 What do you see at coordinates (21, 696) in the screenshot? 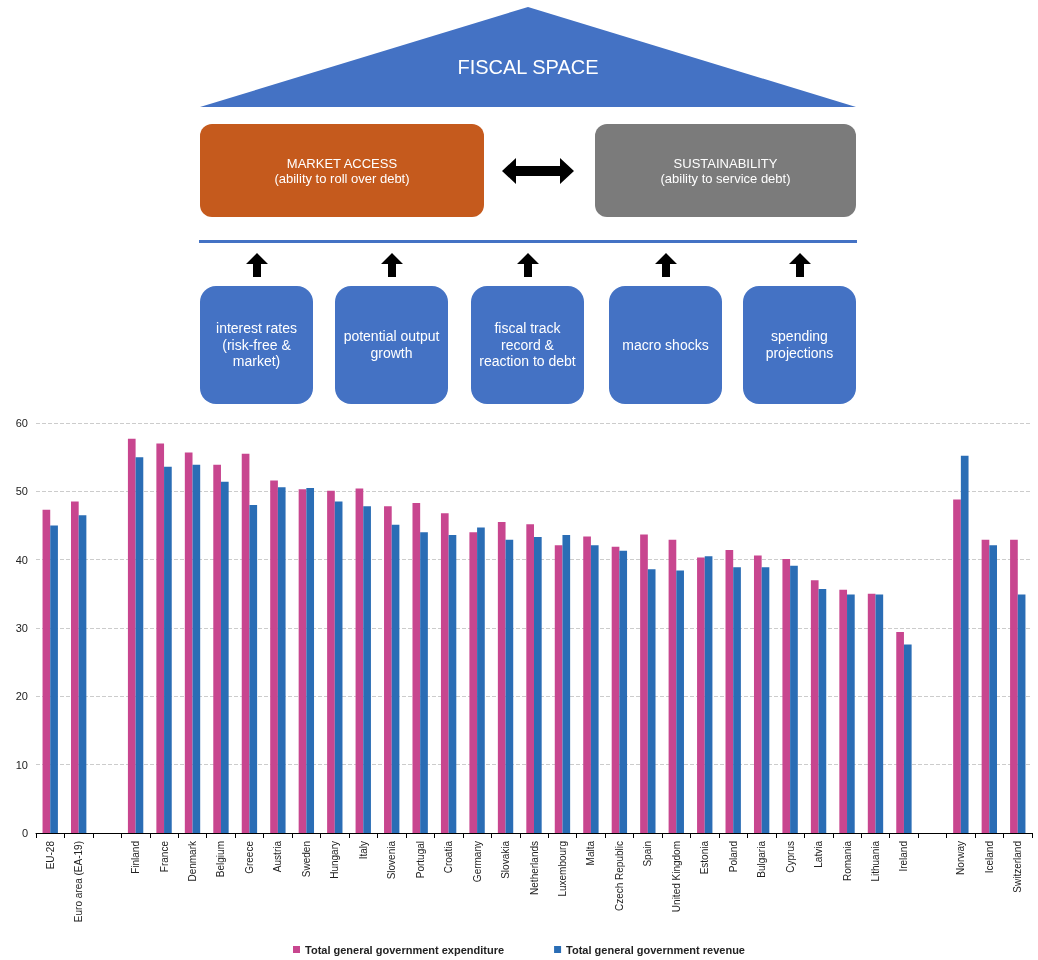
I see `y-tick-label: 20` at bounding box center [21, 696].